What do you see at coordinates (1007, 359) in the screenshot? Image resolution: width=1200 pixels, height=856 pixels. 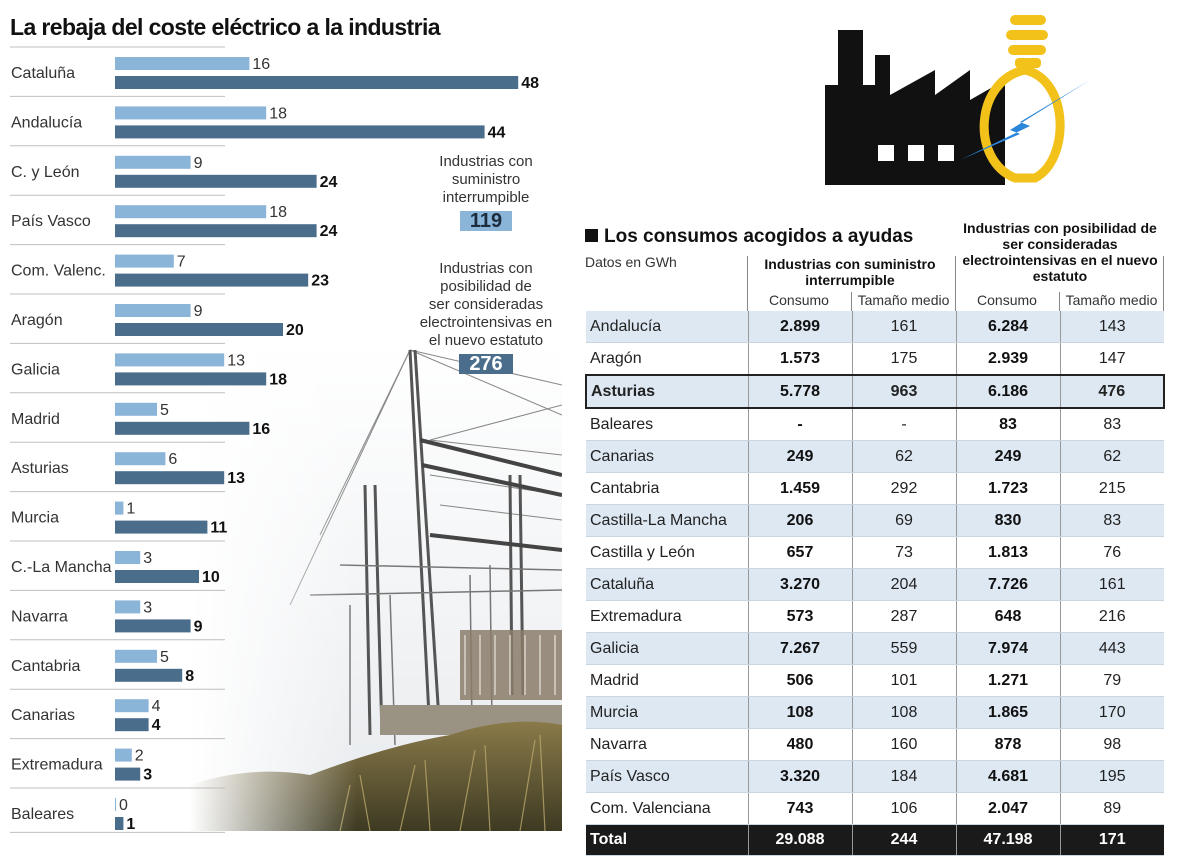 I see `cell-consumo-electrointensiva: 2.939` at bounding box center [1007, 359].